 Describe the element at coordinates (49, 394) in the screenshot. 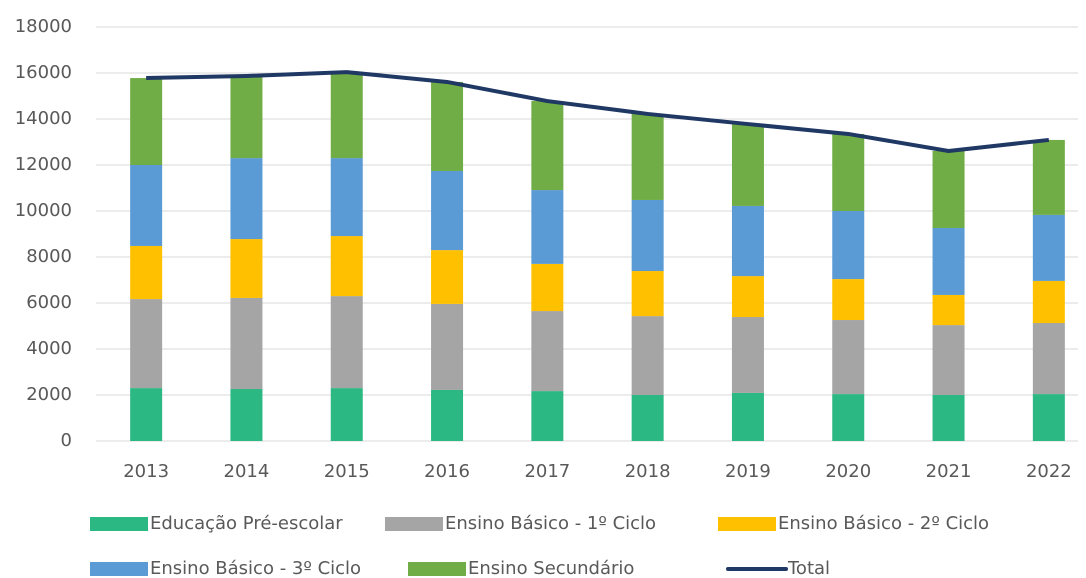

I see `y-tick-label: 2000` at that location.